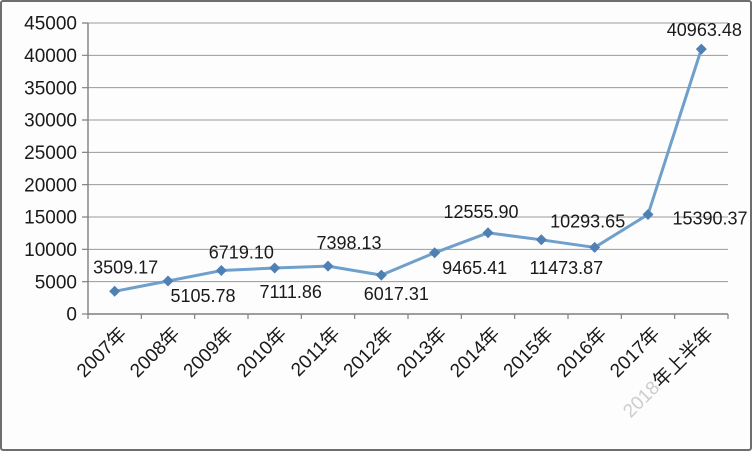 This screenshot has height=451, width=752. What do you see at coordinates (50, 56) in the screenshot?
I see `y-tick-label: 40000` at bounding box center [50, 56].